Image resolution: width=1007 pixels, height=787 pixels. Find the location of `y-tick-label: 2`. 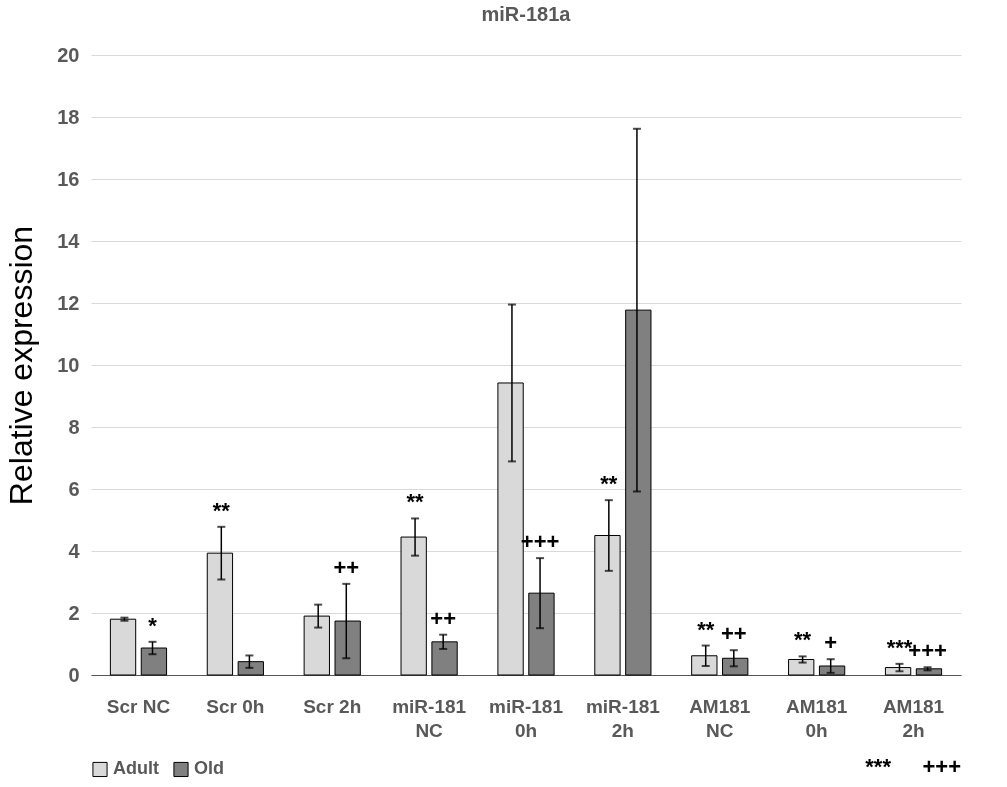

y-tick-label: 2 is located at coordinates (74, 612).